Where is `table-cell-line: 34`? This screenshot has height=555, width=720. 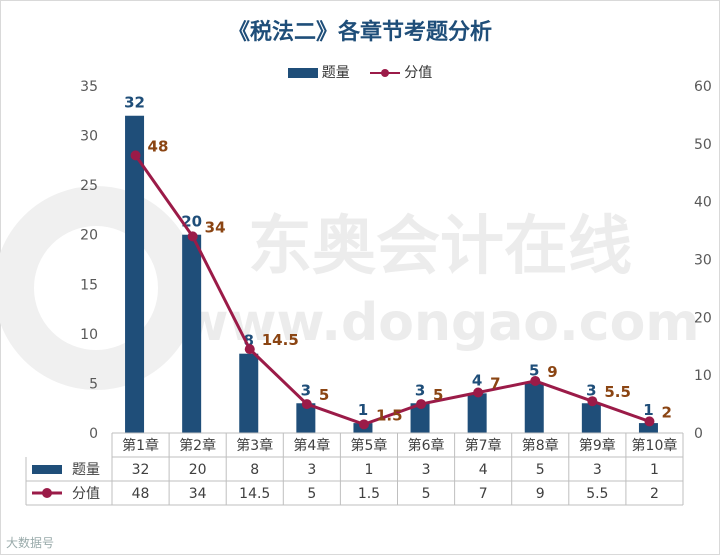
table-cell-line: 34 is located at coordinates (198, 494).